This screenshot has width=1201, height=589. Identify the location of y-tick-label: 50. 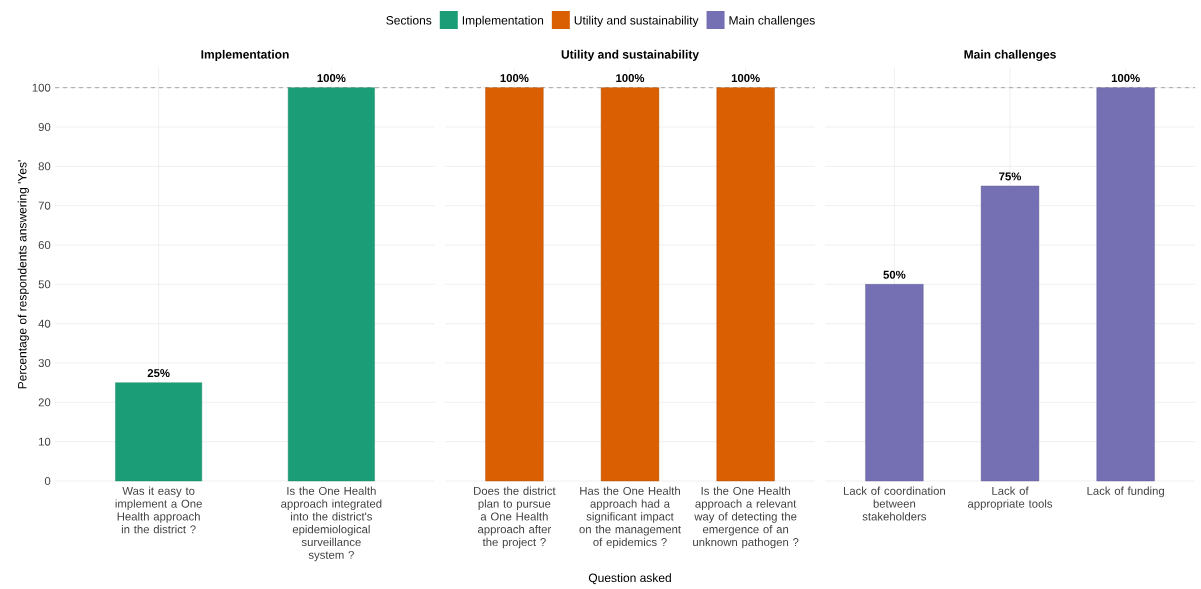
(44, 284).